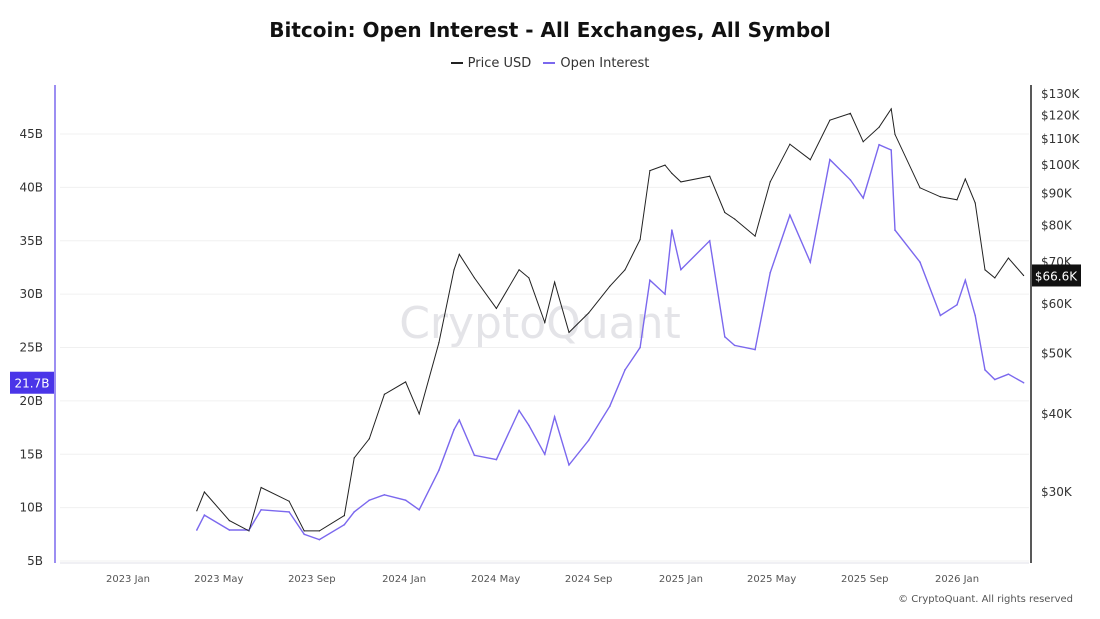 The width and height of the screenshot is (1100, 619). I want to click on copyright-footer: © CryptoQuant. All rights reserved, so click(985, 599).